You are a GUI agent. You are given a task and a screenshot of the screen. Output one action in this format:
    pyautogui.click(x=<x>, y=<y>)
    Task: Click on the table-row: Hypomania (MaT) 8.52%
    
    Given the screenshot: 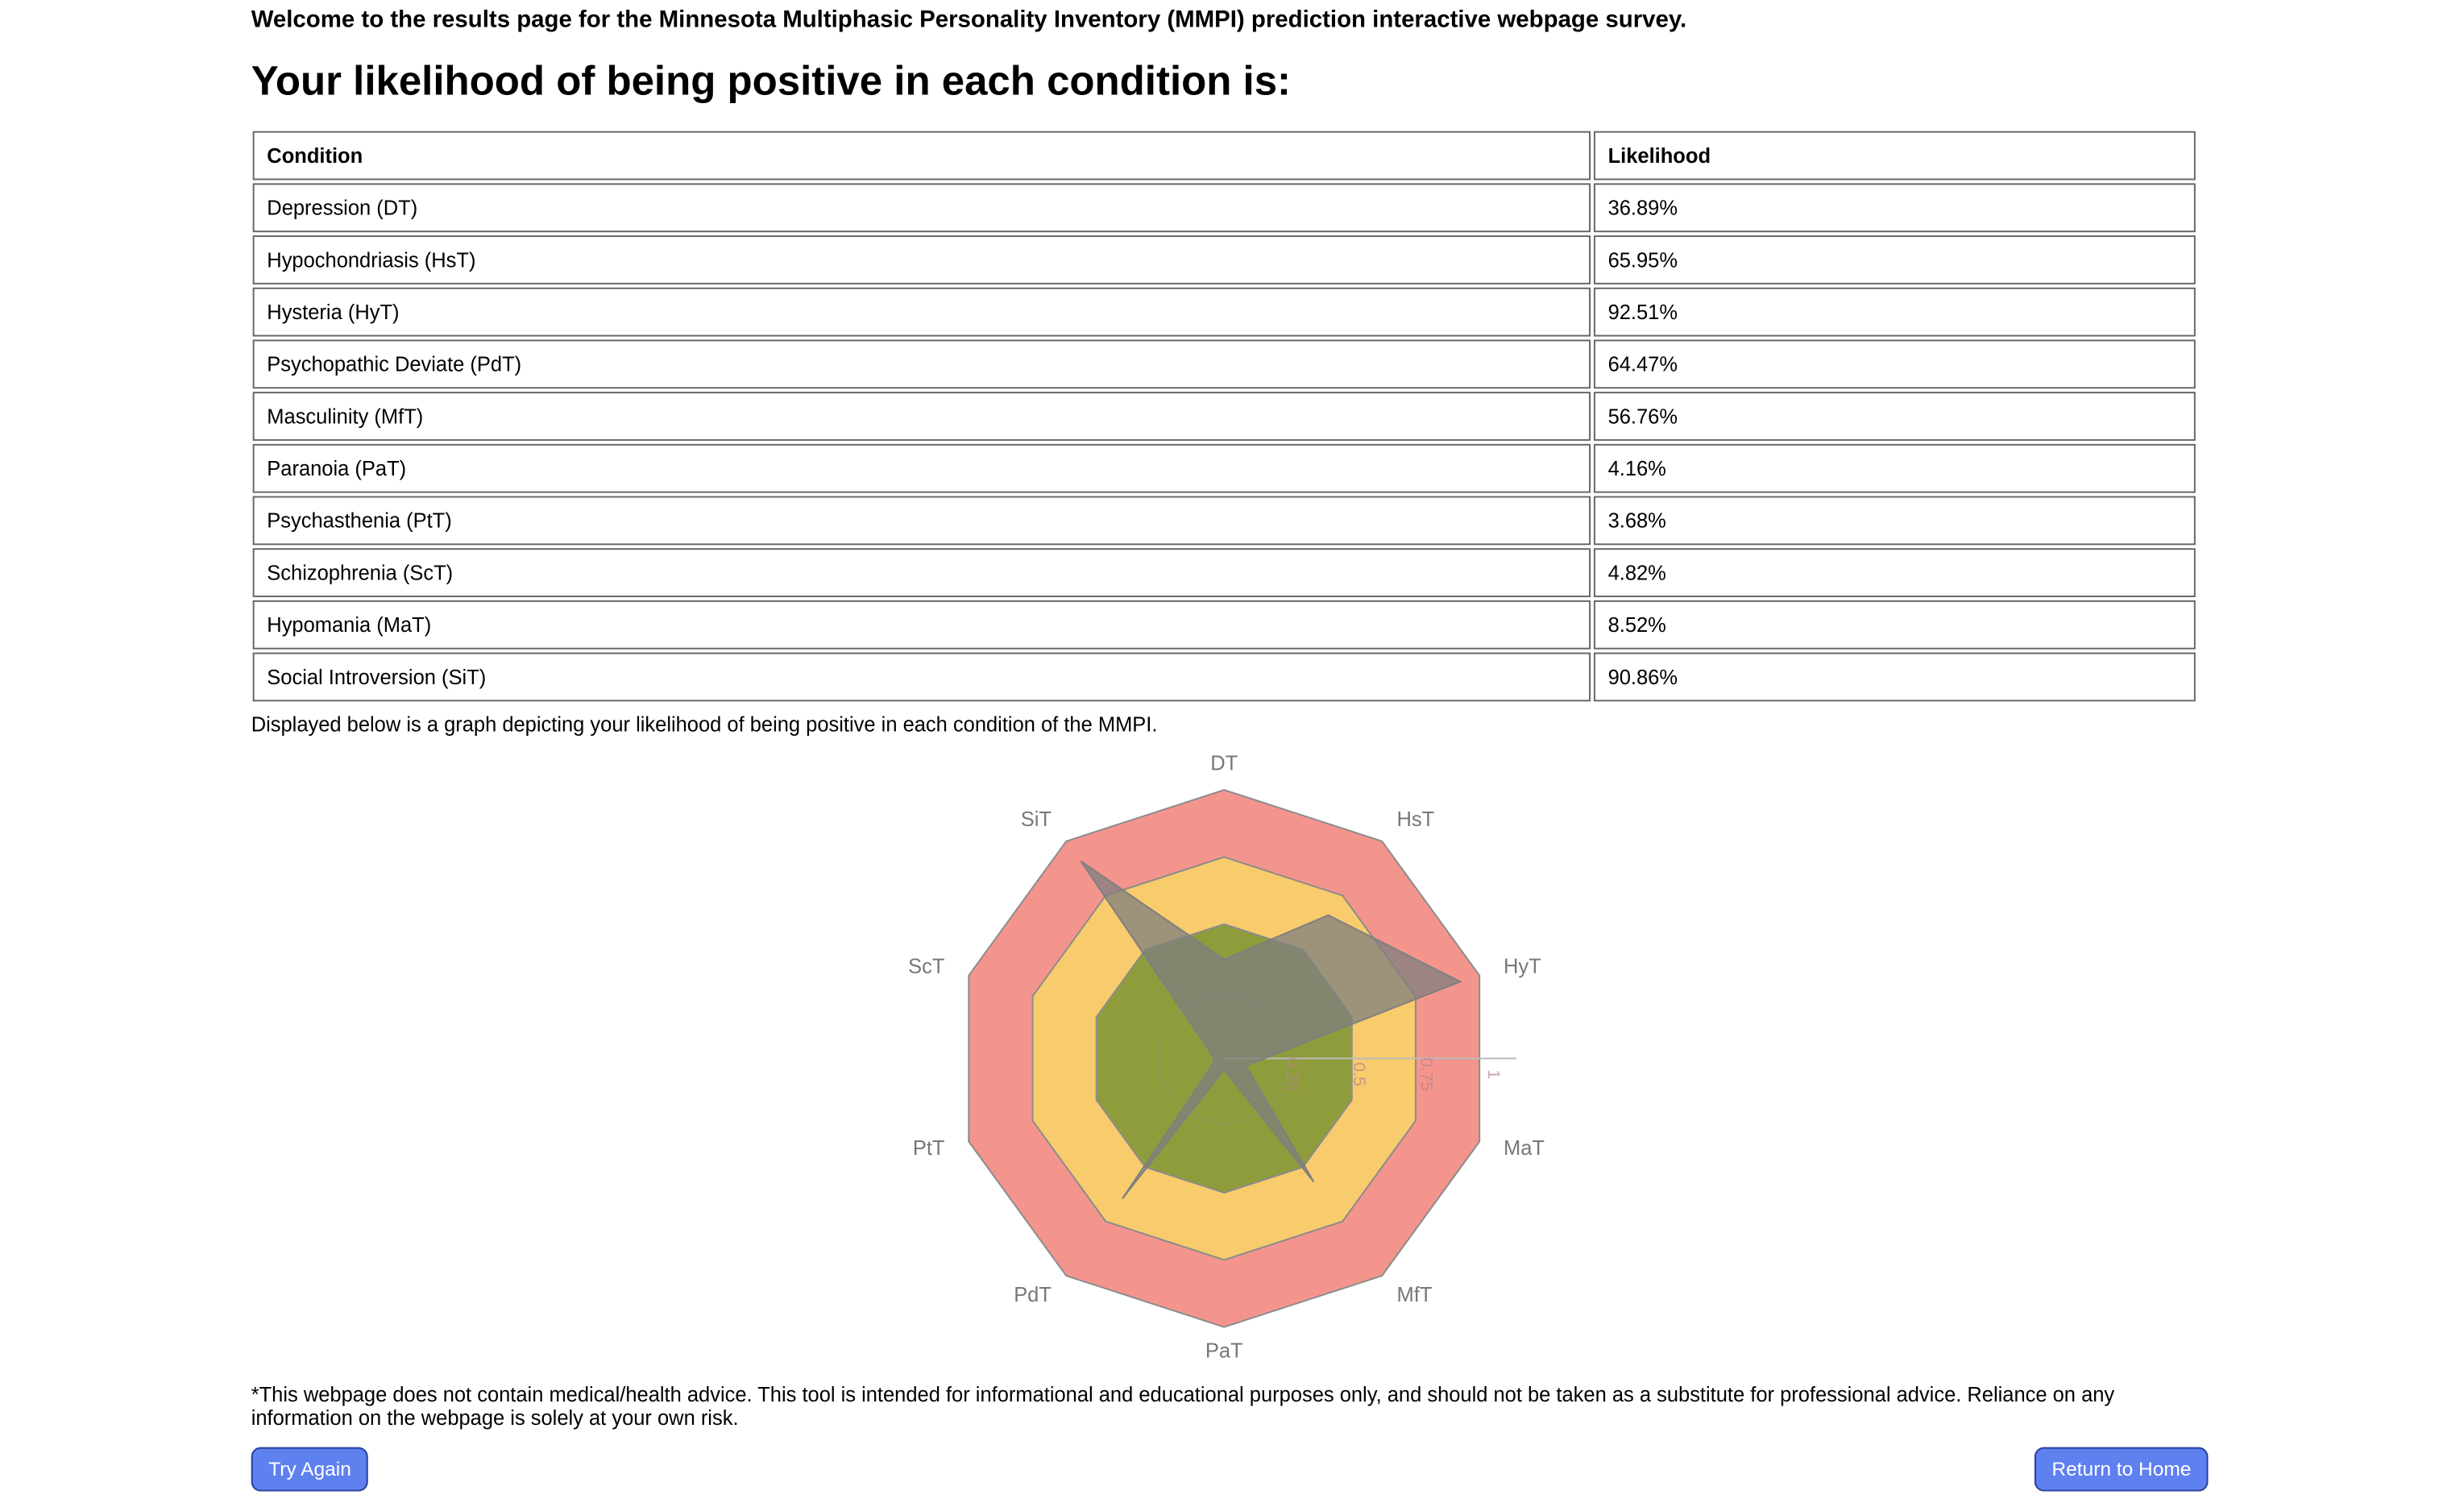 What is the action you would take?
    pyautogui.click(x=1224, y=625)
    